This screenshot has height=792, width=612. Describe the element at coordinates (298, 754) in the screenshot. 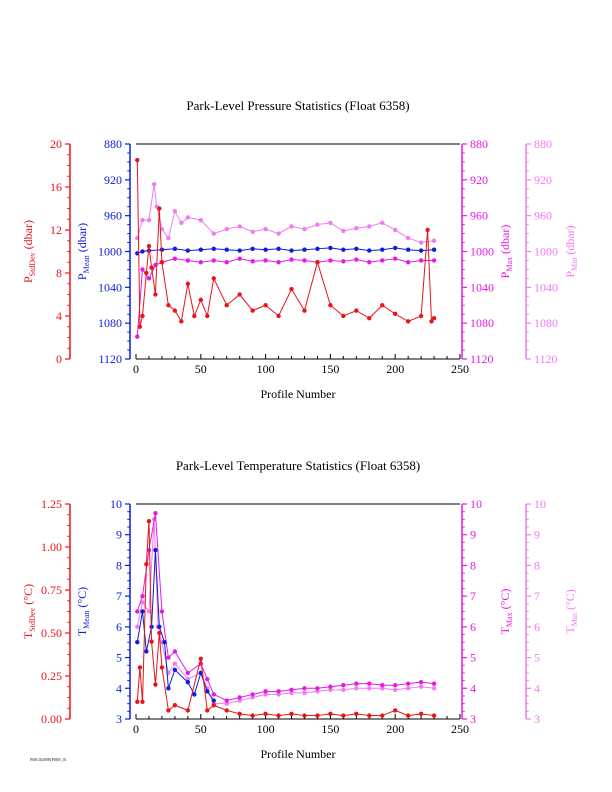

I see `temperature-xaxis-label: Profile Number` at that location.